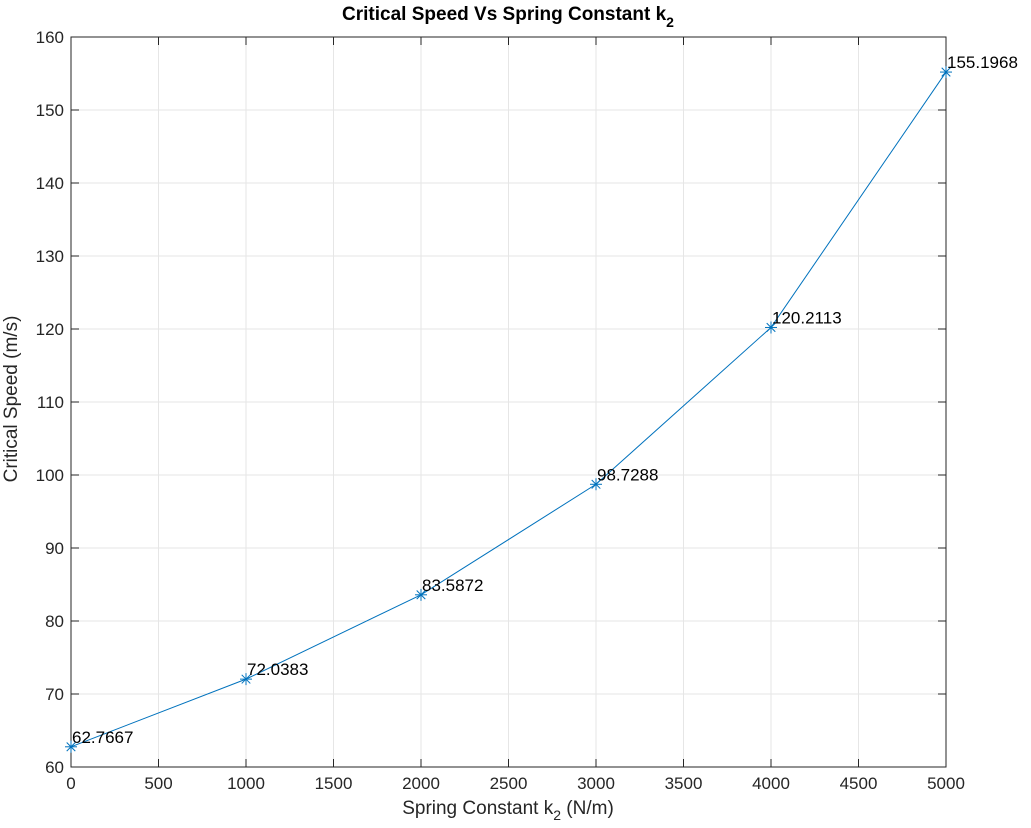  I want to click on data-label: 98.7288, so click(627, 474).